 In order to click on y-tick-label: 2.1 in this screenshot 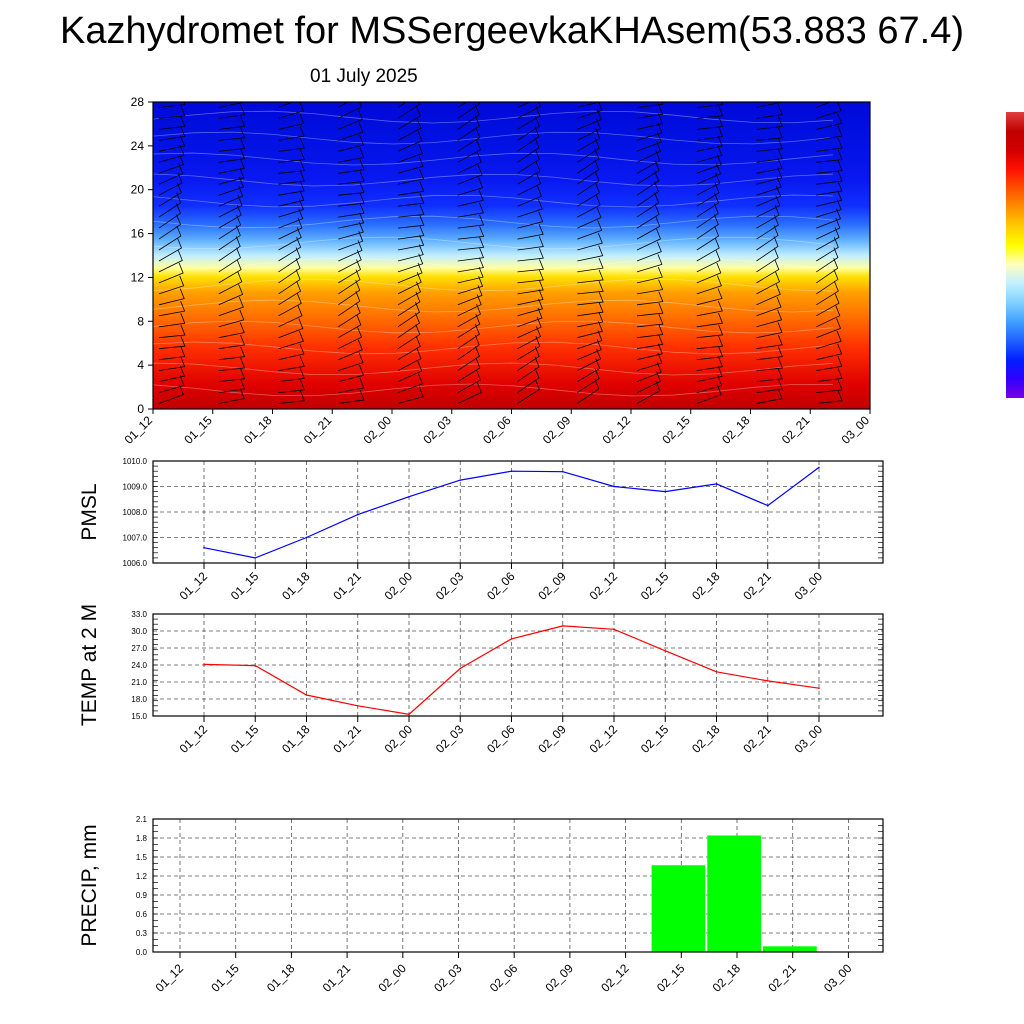, I will do `click(142, 819)`.